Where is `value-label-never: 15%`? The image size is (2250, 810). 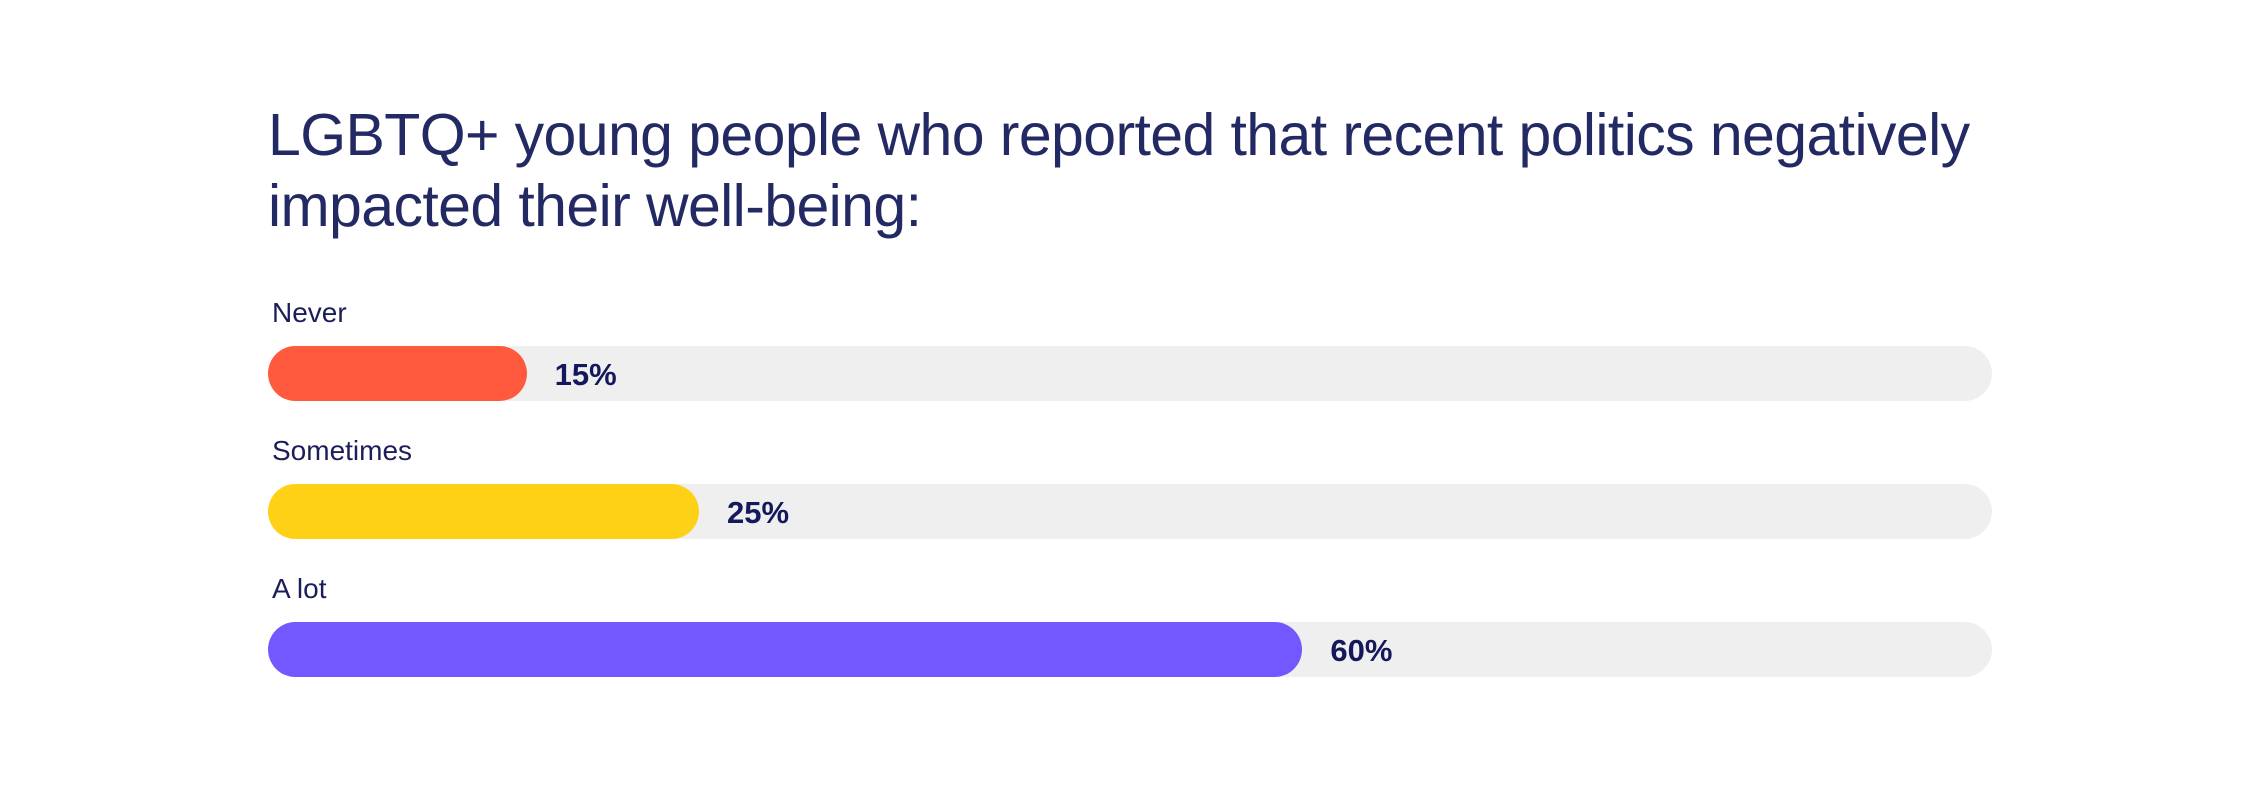 value-label-never: 15% is located at coordinates (585, 374).